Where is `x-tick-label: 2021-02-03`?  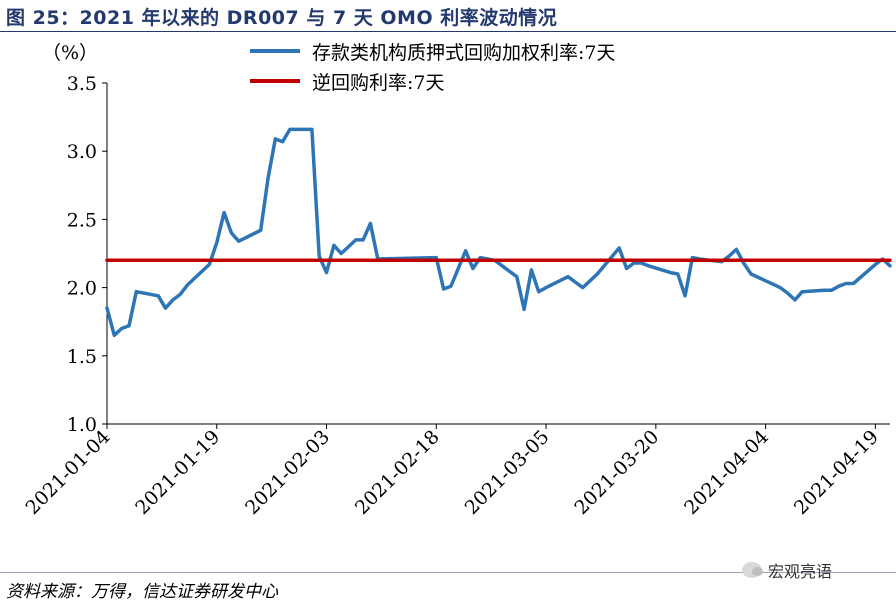 x-tick-label: 2021-02-03 is located at coordinates (287, 472).